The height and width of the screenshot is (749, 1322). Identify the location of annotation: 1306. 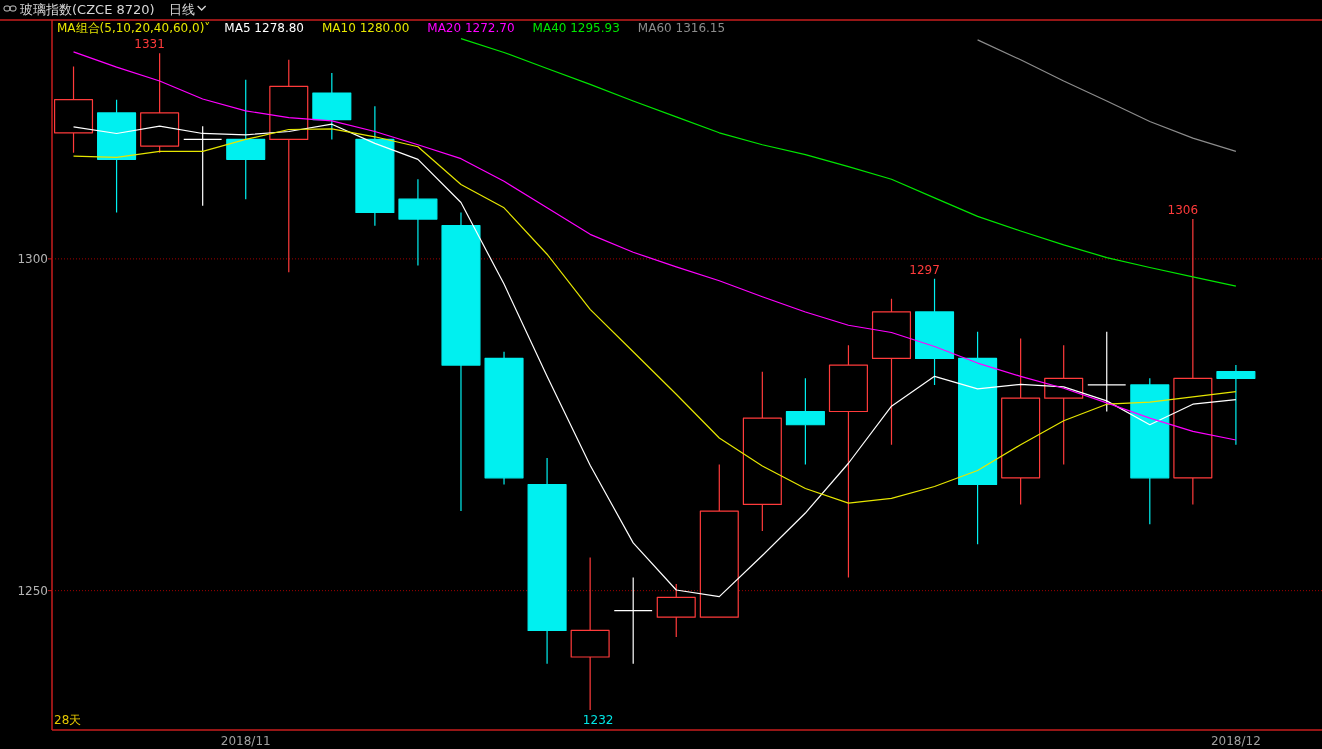
(1183, 210).